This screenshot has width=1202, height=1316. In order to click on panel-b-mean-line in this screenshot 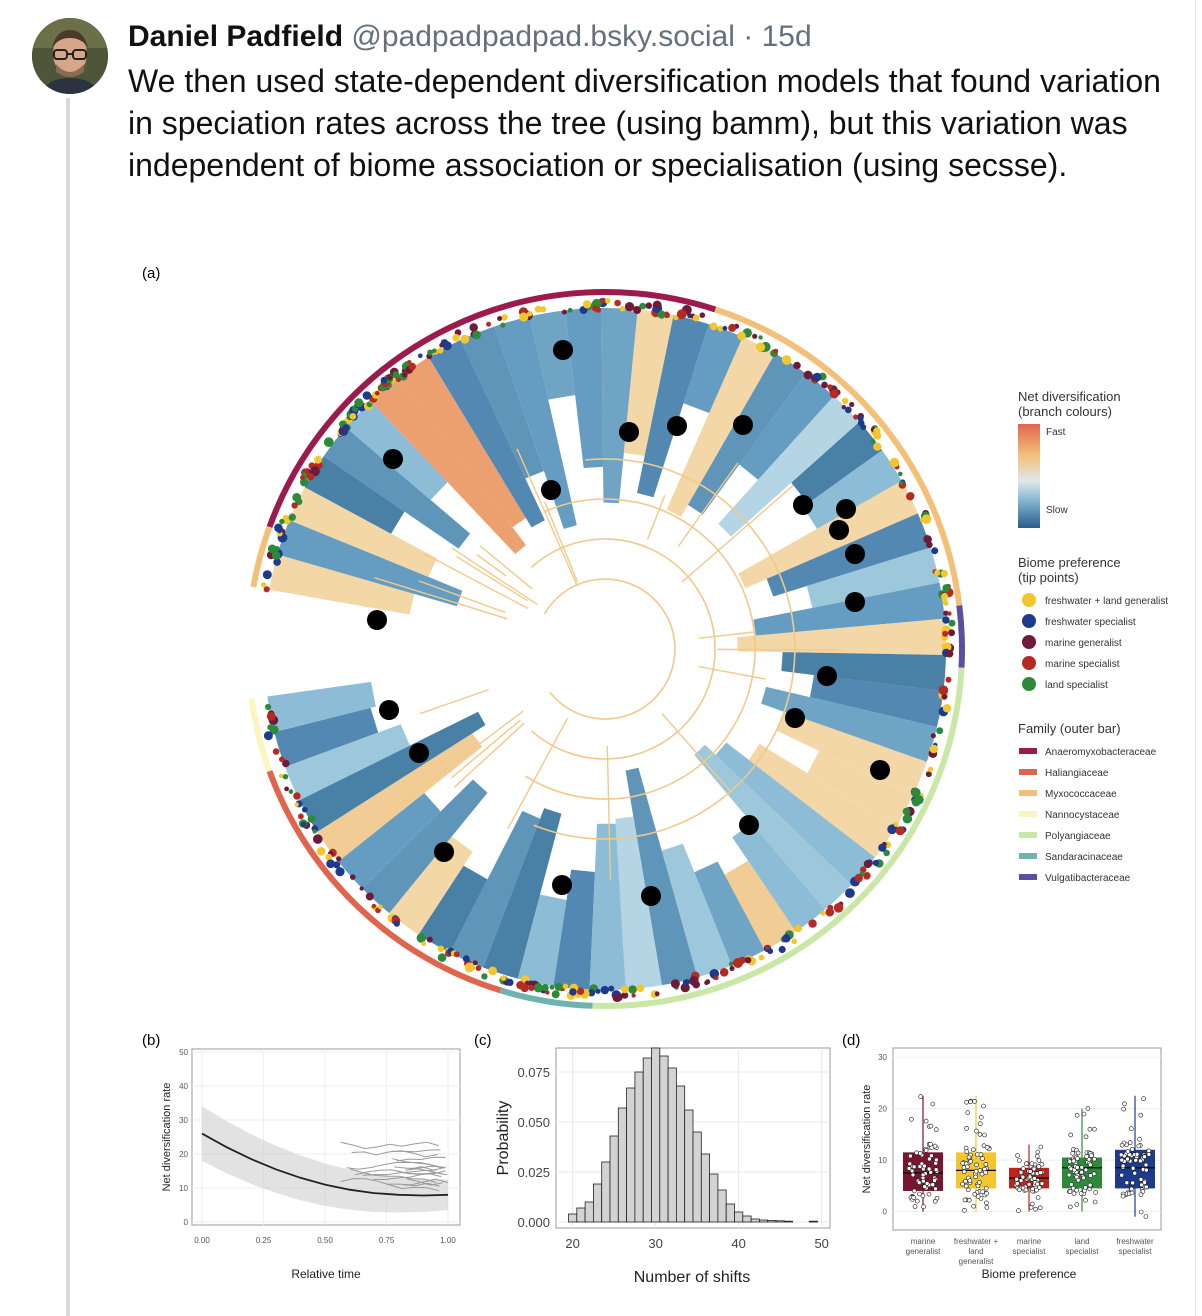, I will do `click(325, 1164)`.